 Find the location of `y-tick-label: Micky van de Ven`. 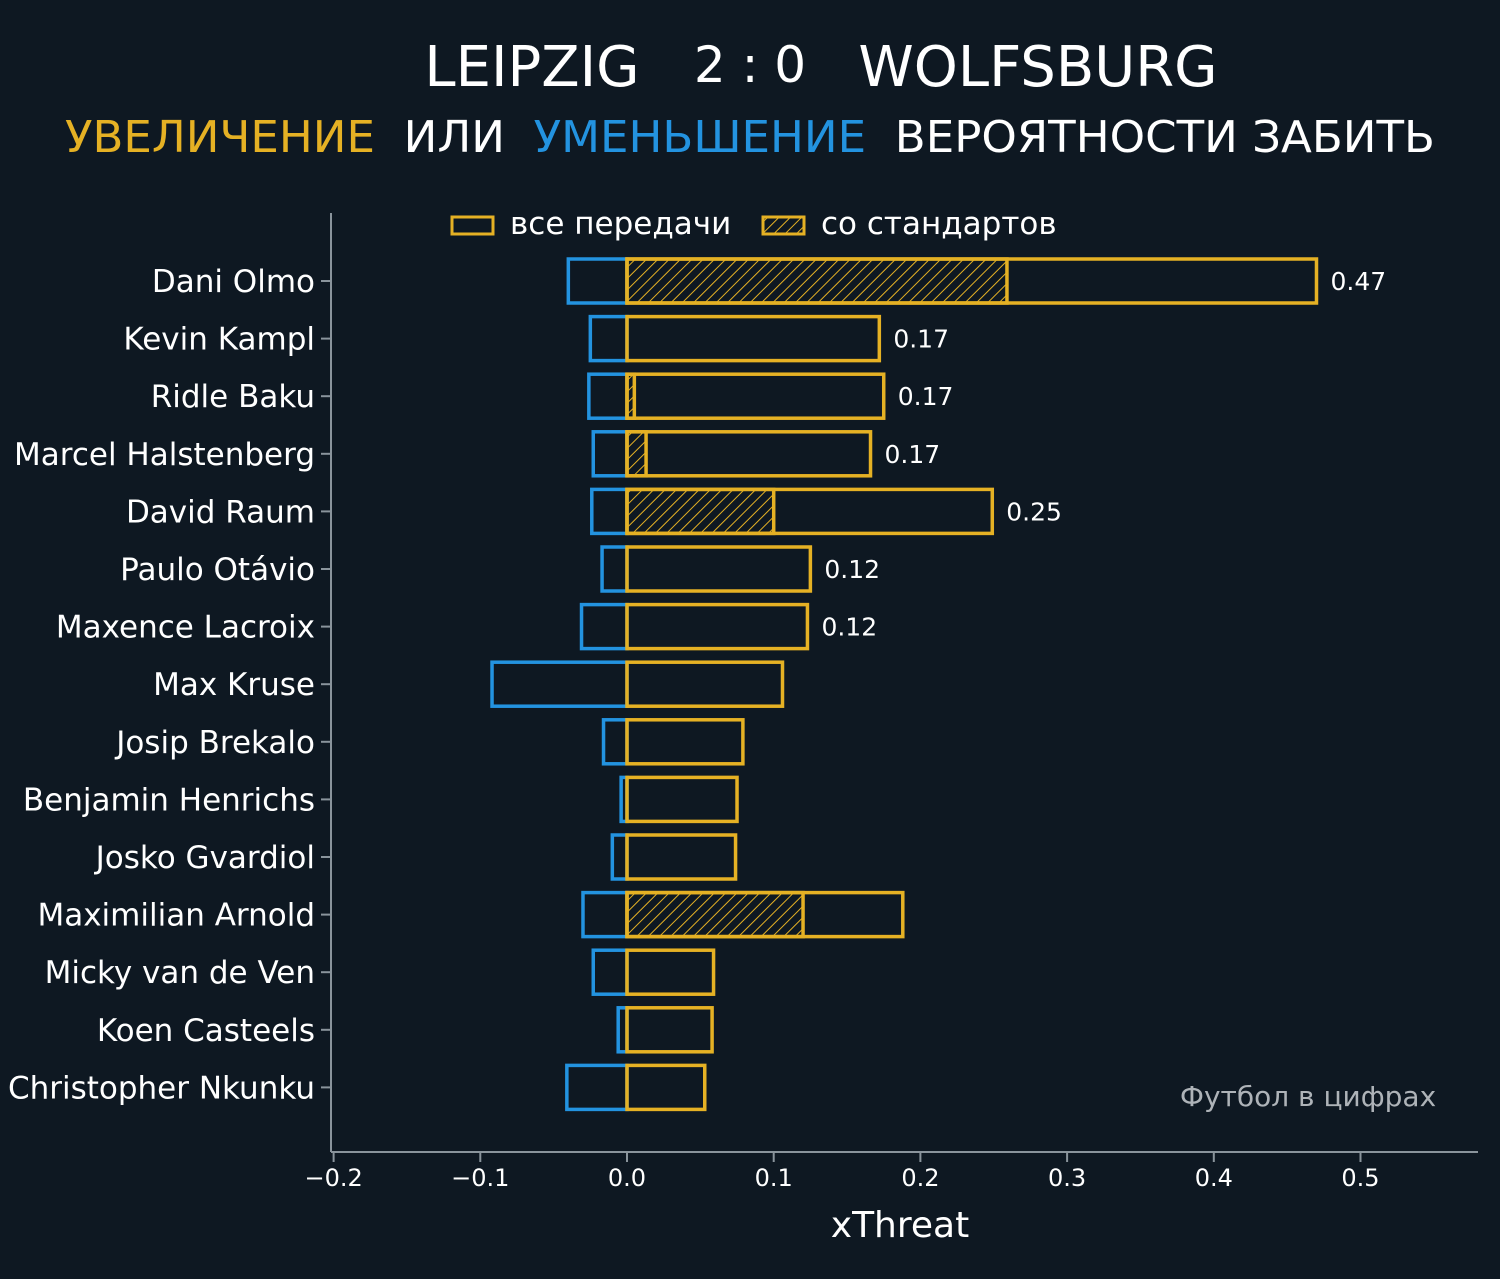

y-tick-label: Micky van de Ven is located at coordinates (180, 973).